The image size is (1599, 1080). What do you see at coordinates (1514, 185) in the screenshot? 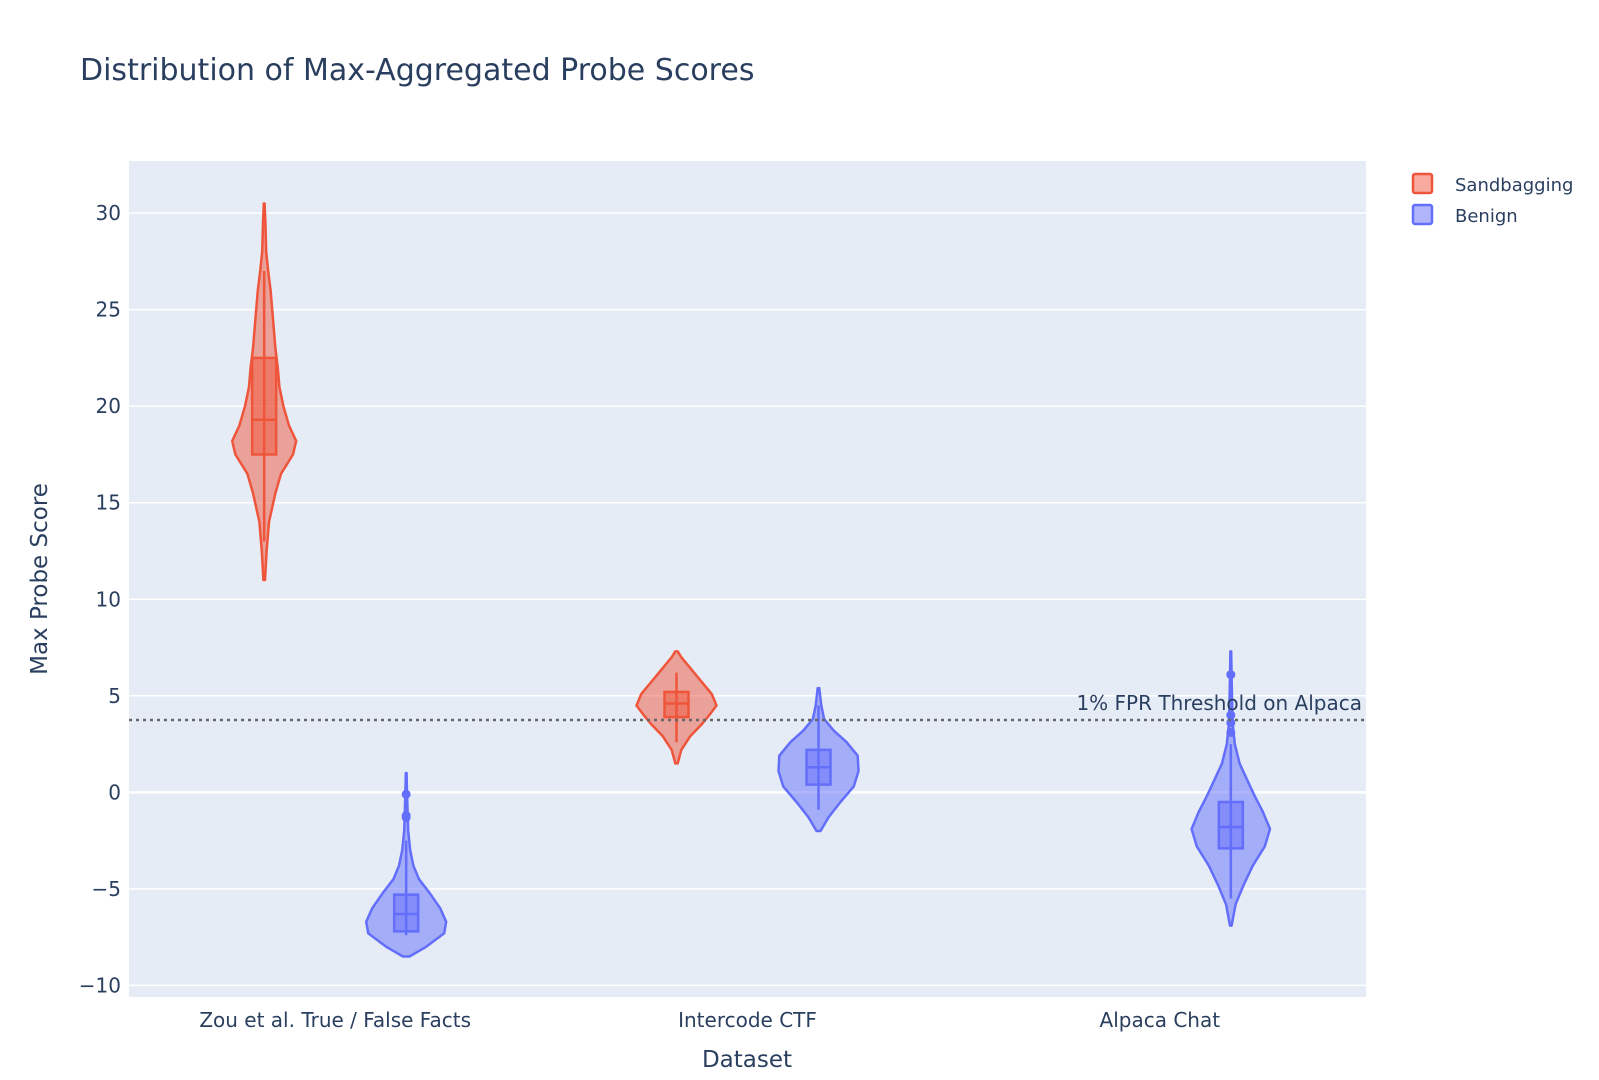
I see `legend-label: Sandbagging` at bounding box center [1514, 185].